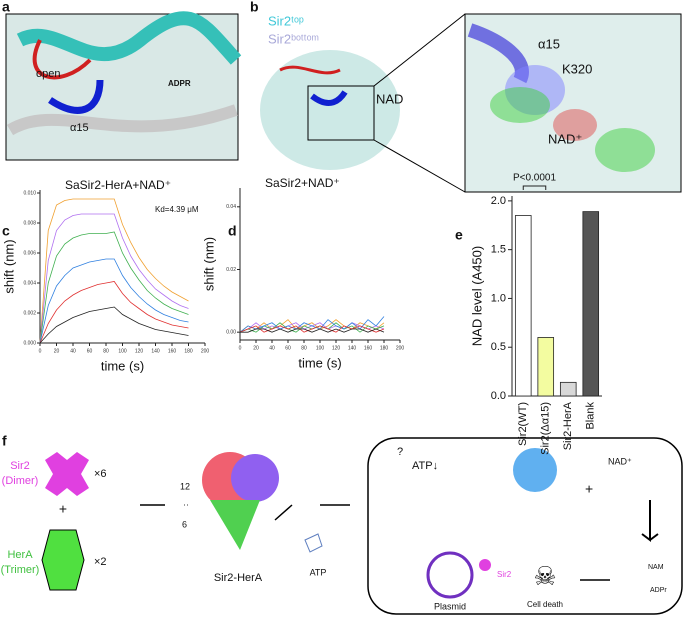  What do you see at coordinates (545, 604) in the screenshot?
I see `label: Cell death` at bounding box center [545, 604].